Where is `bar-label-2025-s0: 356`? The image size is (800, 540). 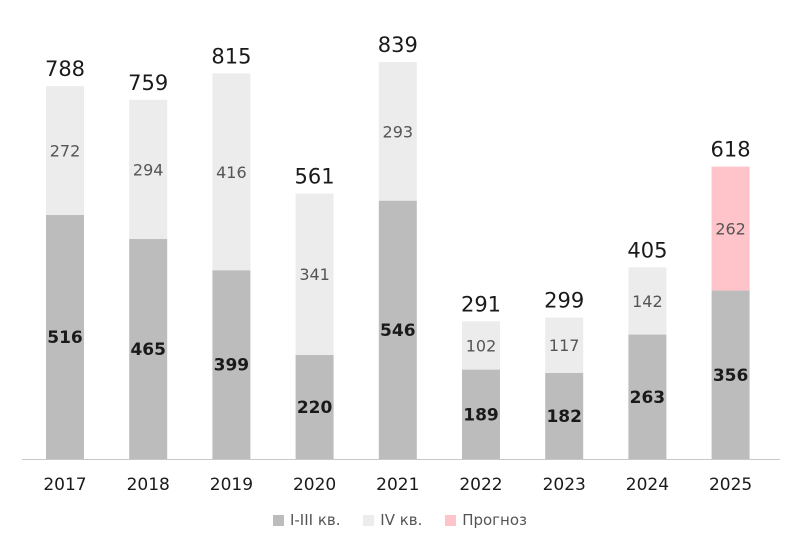 bar-label-2025-s0: 356 is located at coordinates (731, 376).